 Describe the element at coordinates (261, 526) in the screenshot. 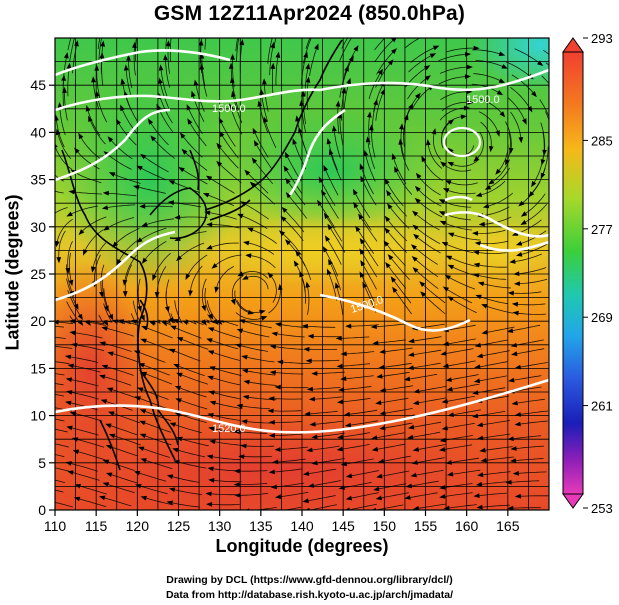

I see `x-tick-label: 135` at that location.